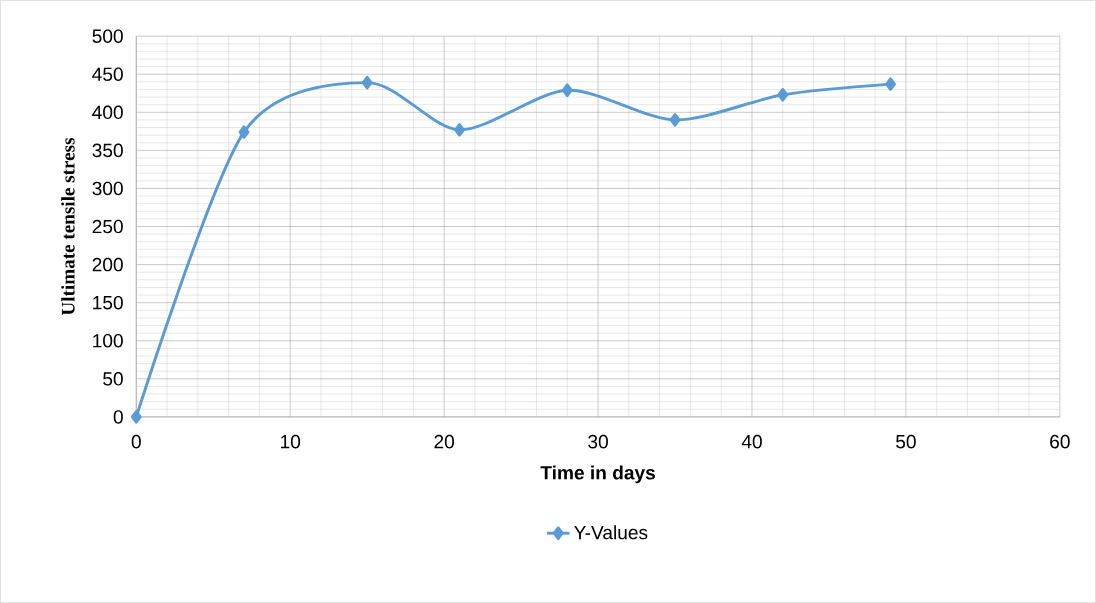 This screenshot has height=603, width=1096. I want to click on y-tick-label: 100, so click(108, 340).